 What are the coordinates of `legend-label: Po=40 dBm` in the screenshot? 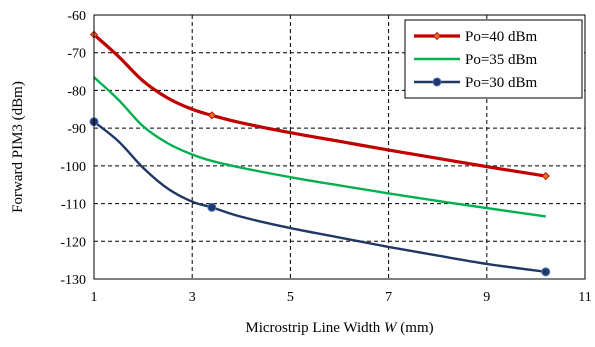 It's located at (501, 37).